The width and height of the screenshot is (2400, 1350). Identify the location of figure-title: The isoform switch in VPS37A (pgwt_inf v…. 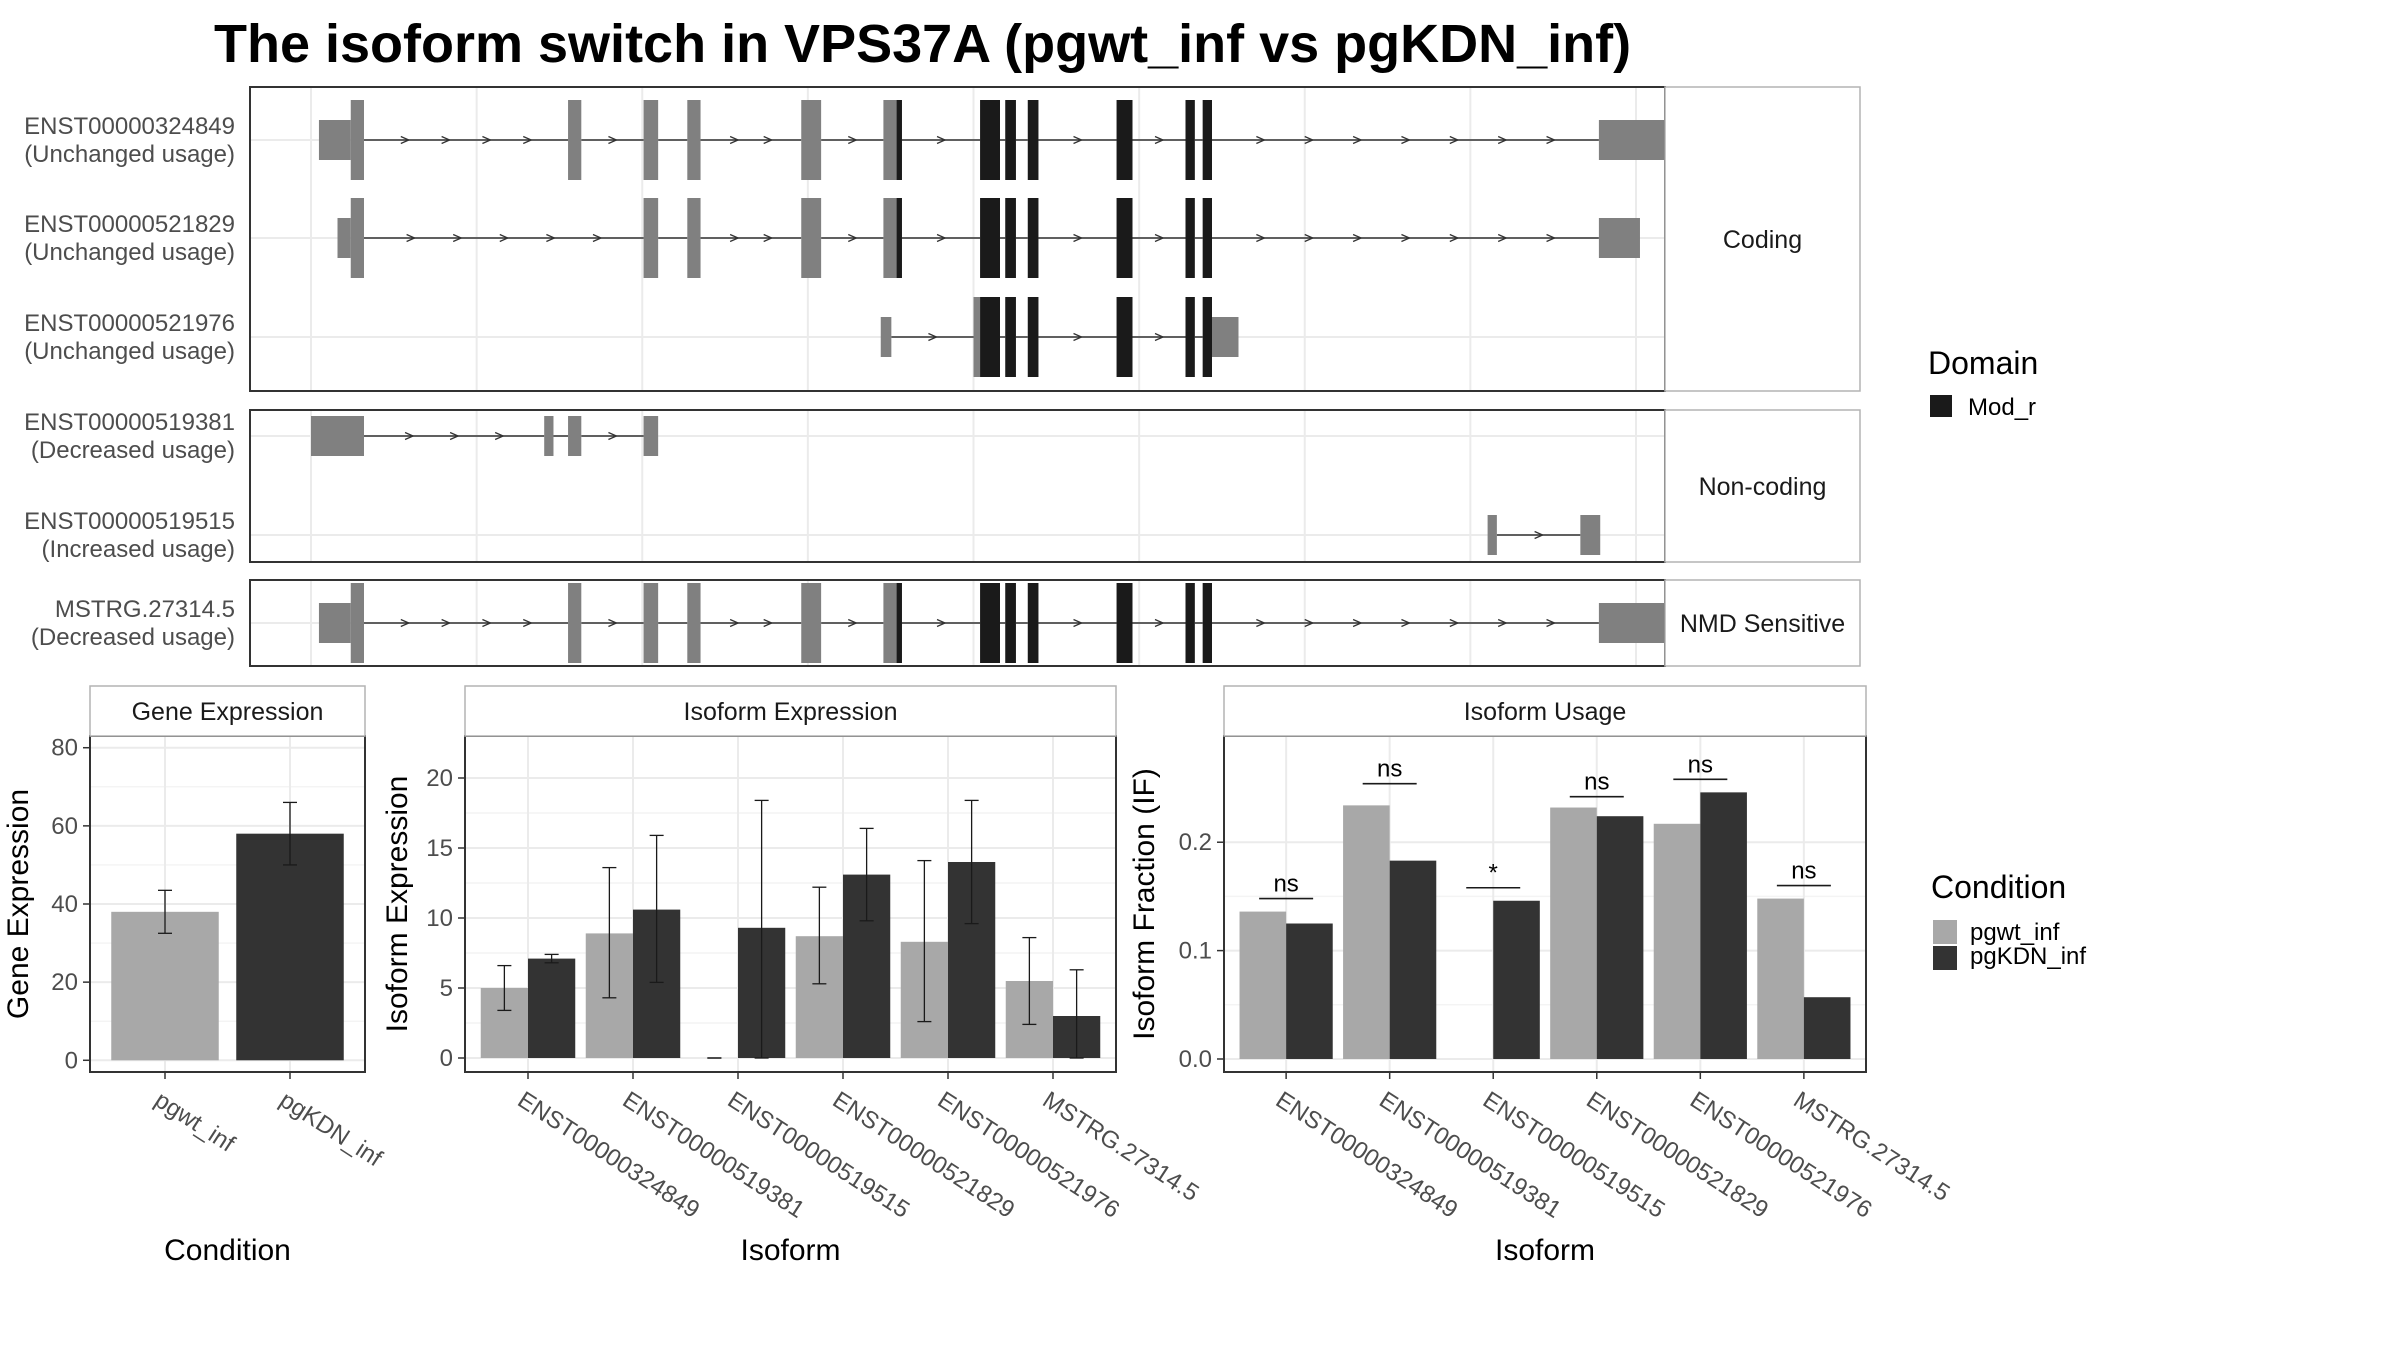
(922, 44).